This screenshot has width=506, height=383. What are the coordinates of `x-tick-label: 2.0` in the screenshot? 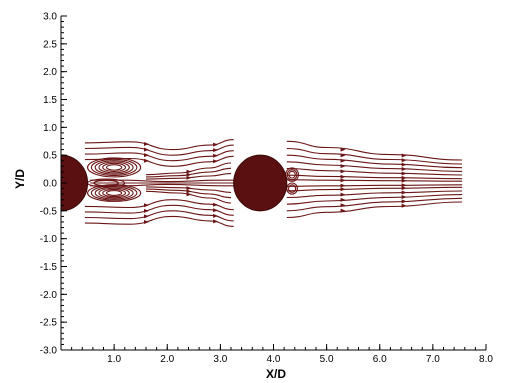 It's located at (167, 359).